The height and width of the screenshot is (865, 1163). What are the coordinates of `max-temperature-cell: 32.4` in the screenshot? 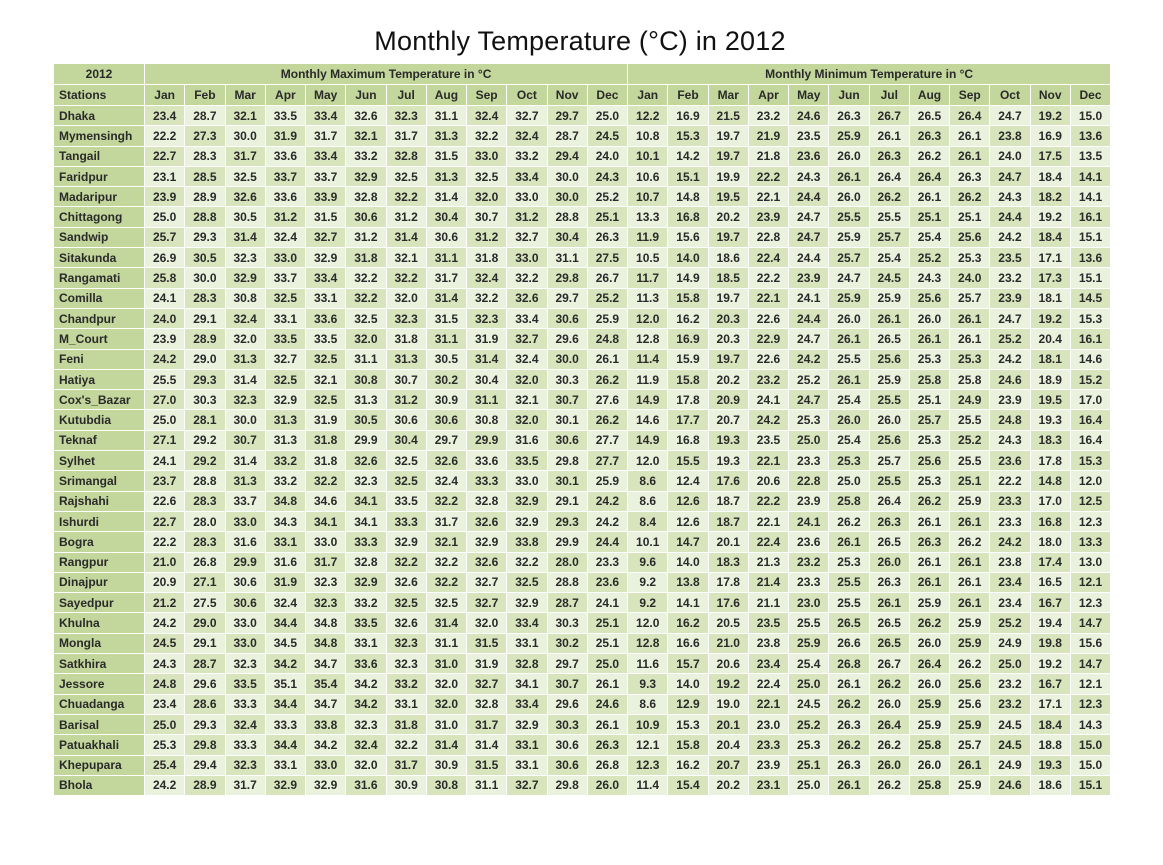 It's located at (245, 318).